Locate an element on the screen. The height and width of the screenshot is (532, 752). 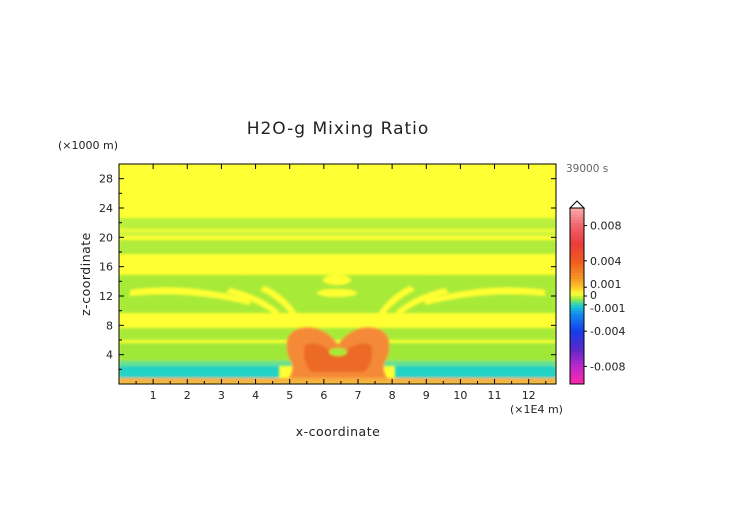
band-z6 is located at coordinates (337, 334).